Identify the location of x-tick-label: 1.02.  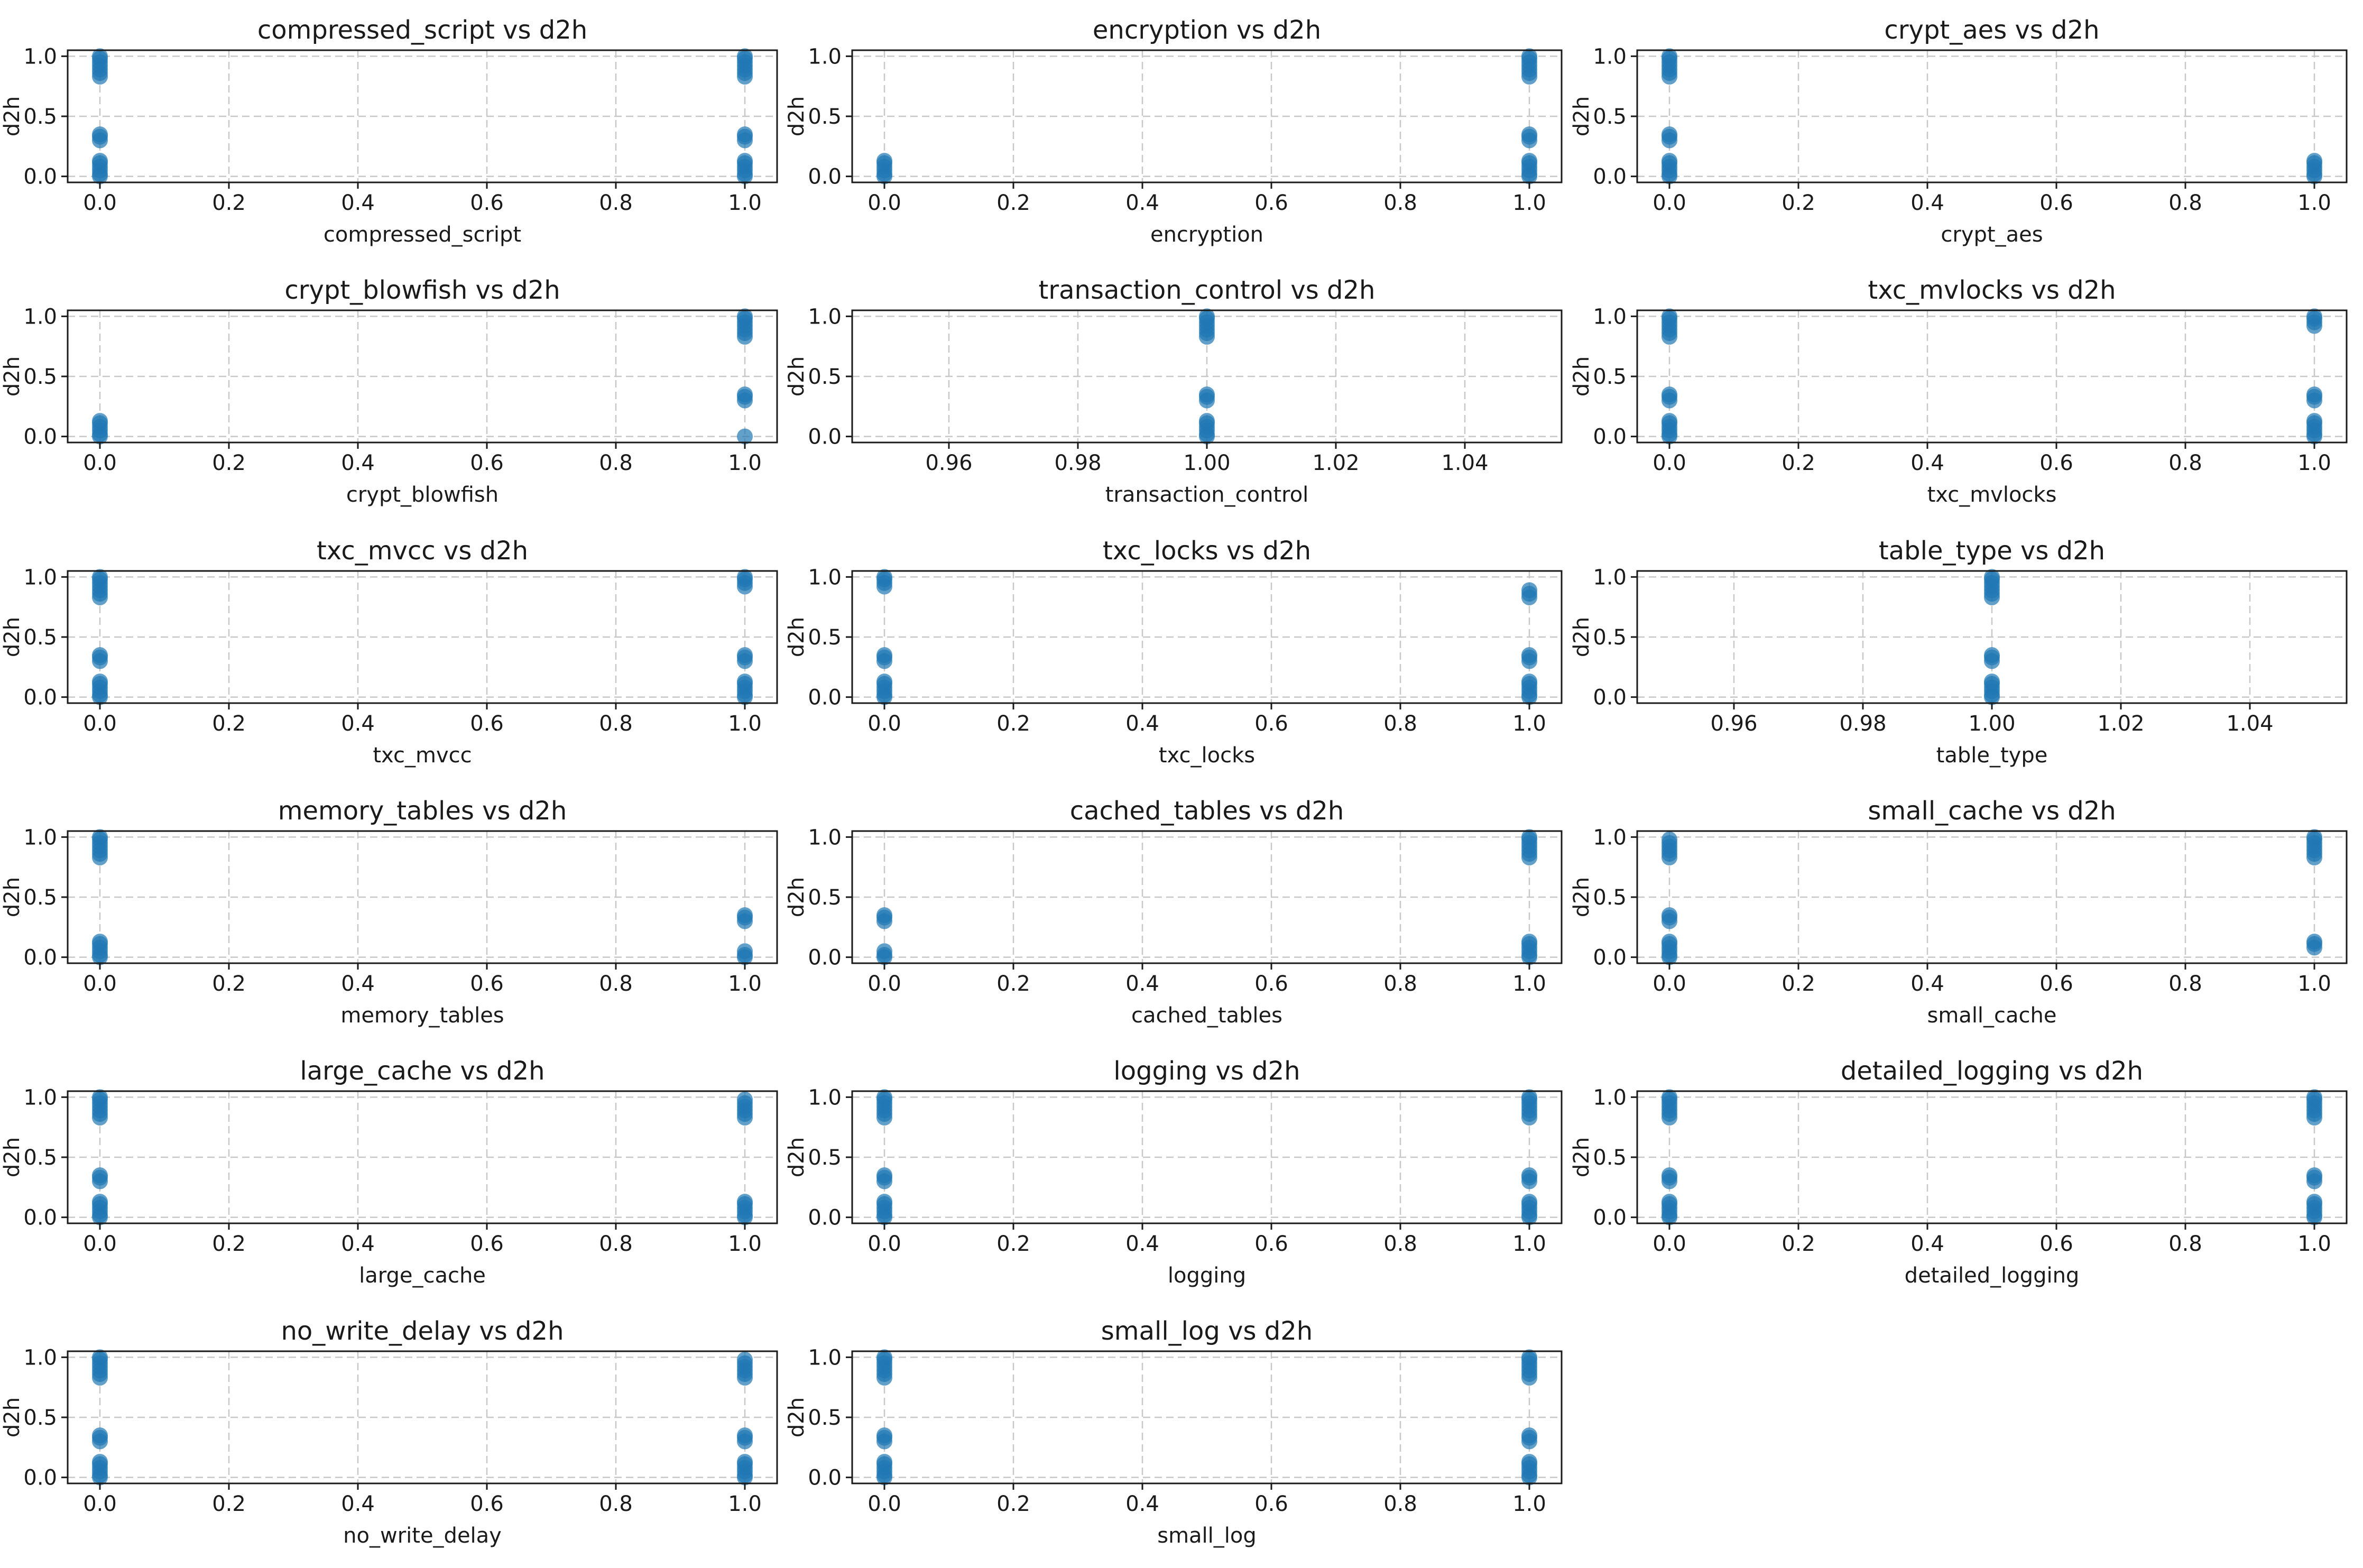
(1335, 463).